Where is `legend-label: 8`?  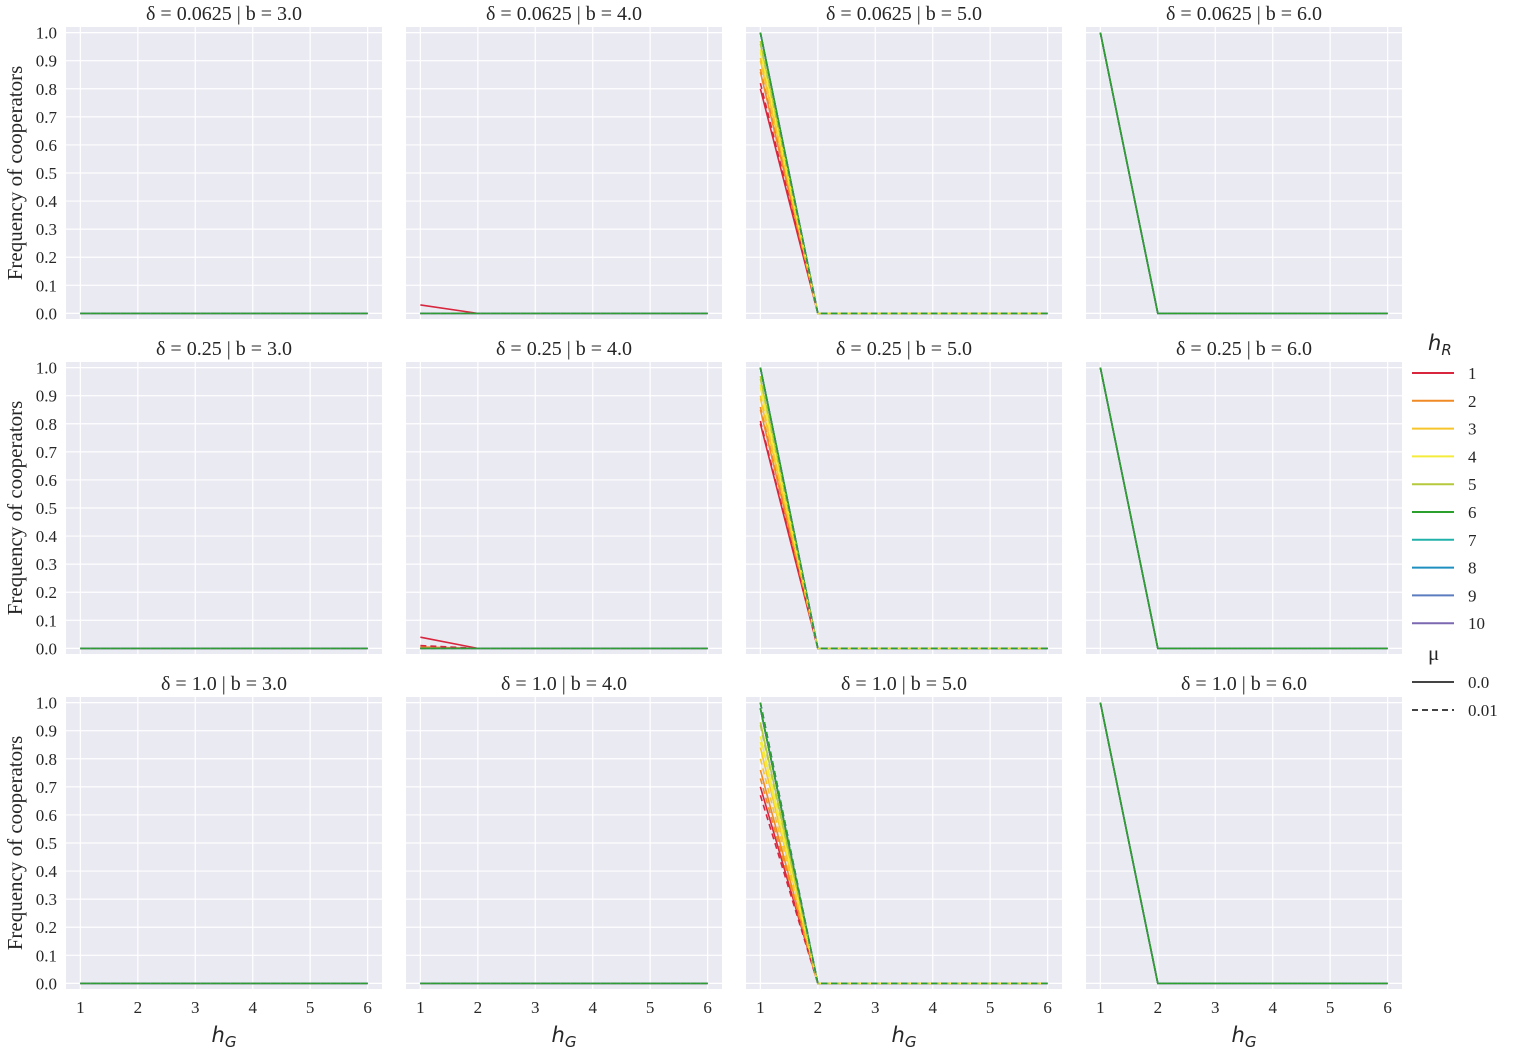
legend-label: 8 is located at coordinates (1472, 568).